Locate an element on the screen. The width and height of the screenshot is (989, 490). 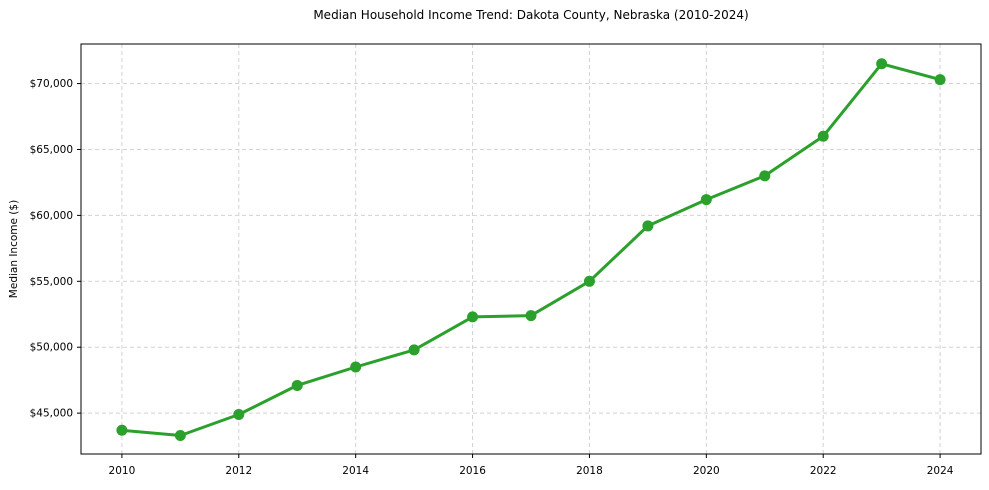
x-tick-label: 2012 is located at coordinates (238, 471).